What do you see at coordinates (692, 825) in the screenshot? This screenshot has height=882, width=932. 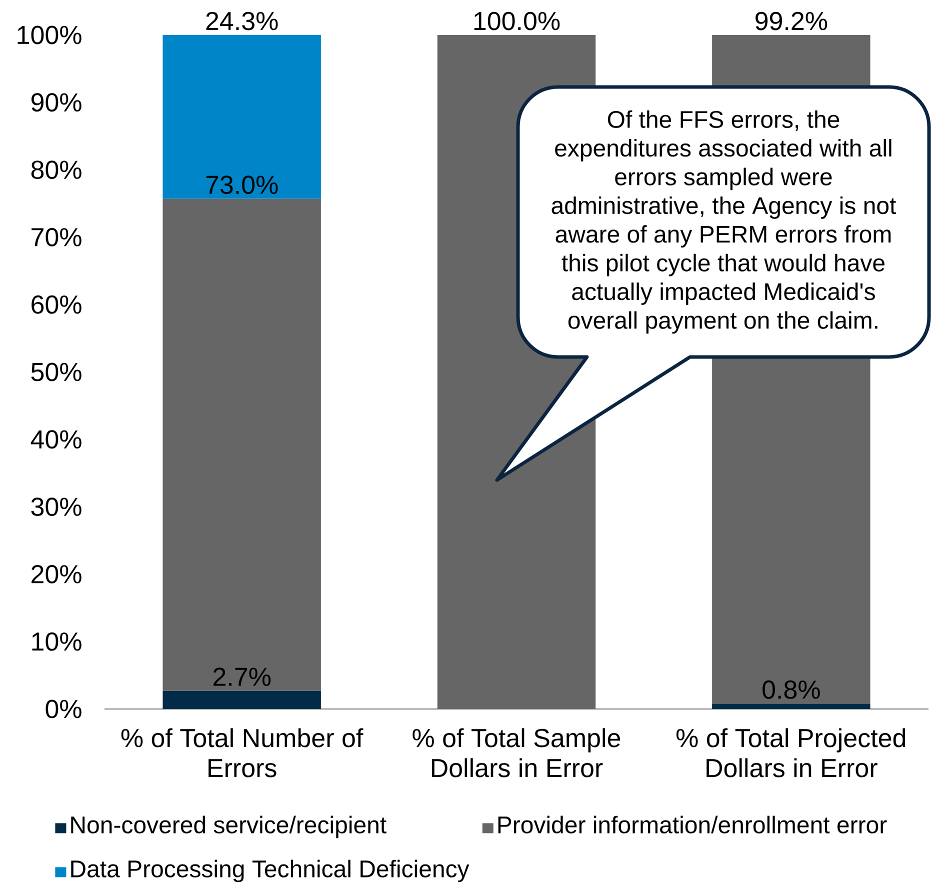 I see `legend-label: Provider information/enrollment error` at bounding box center [692, 825].